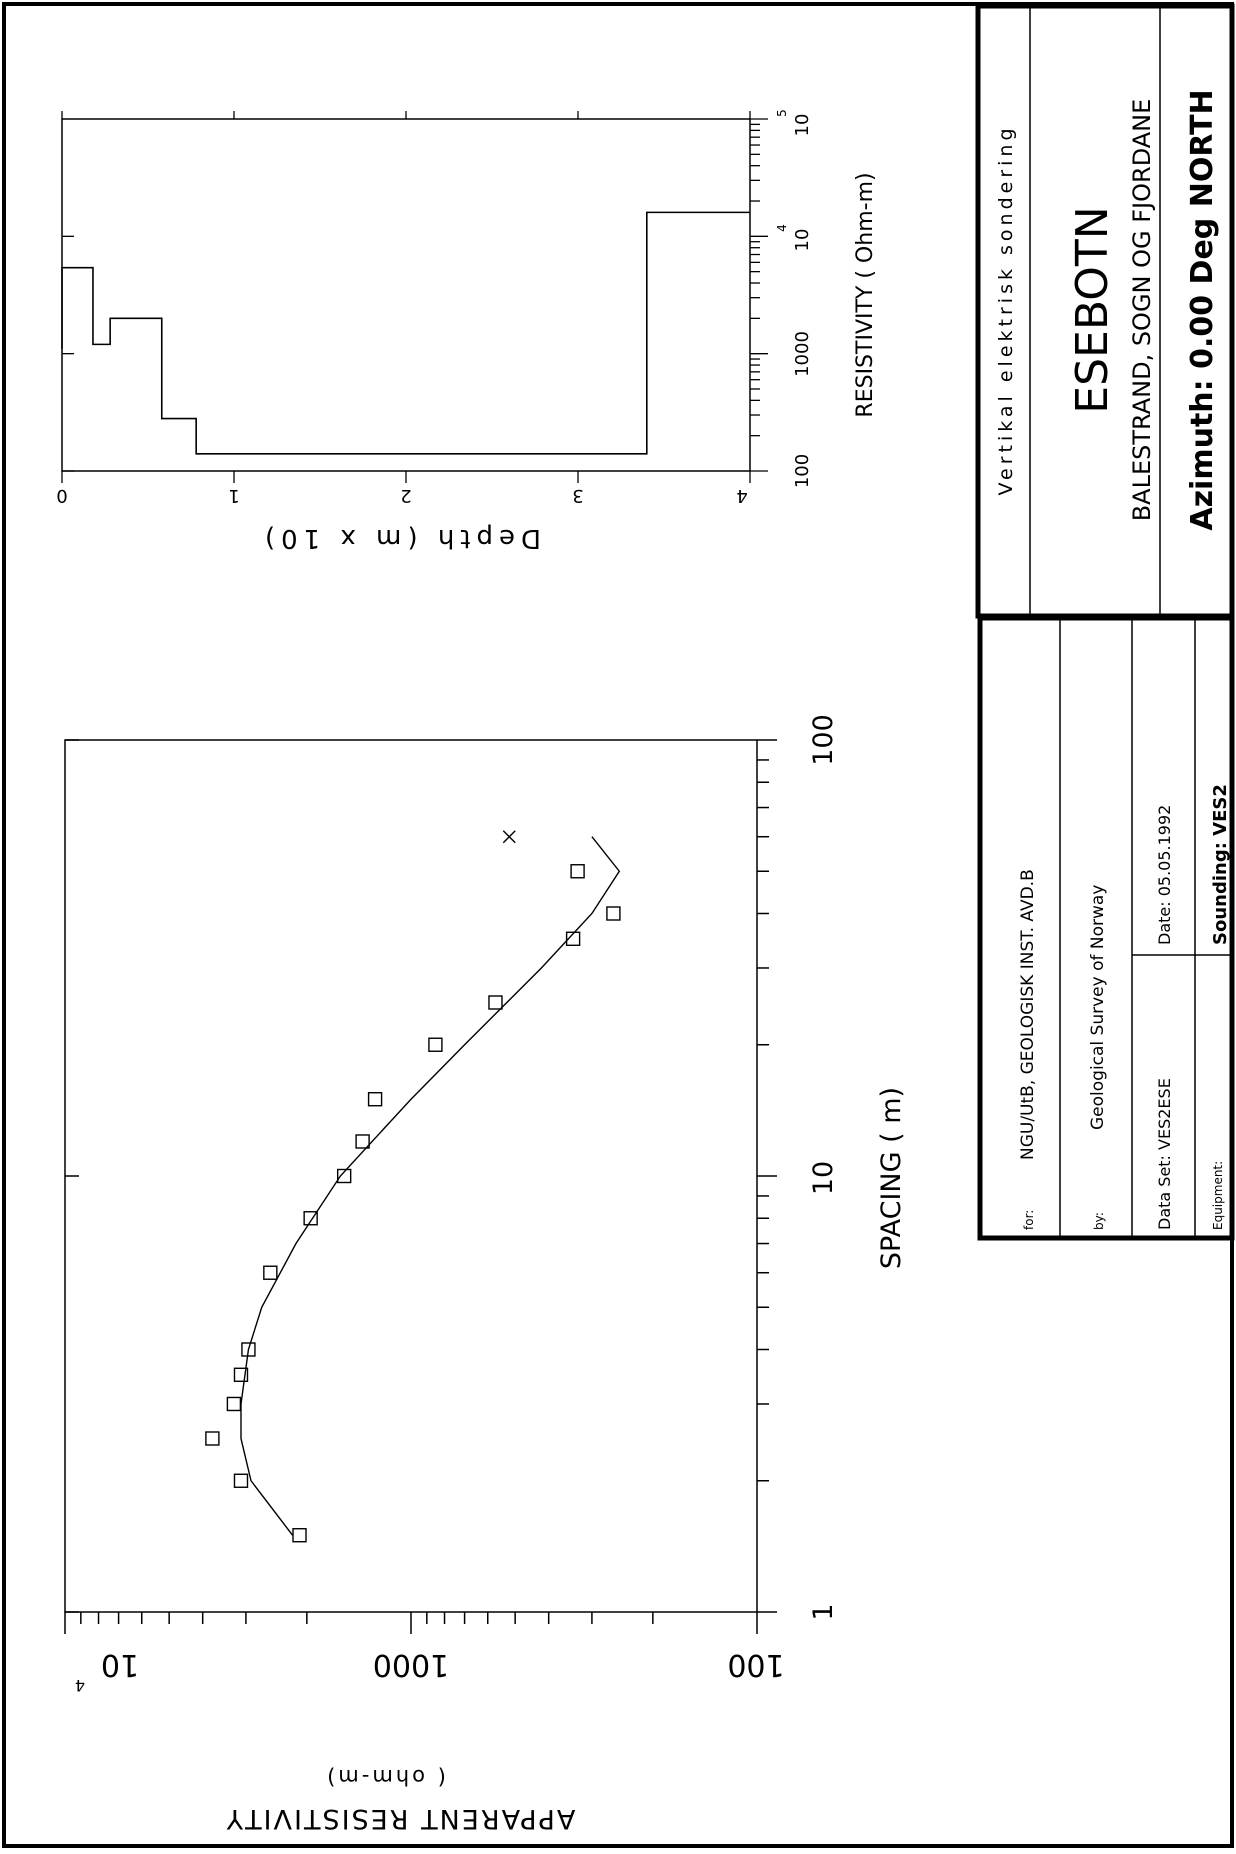 This screenshot has height=1854, width=1236. What do you see at coordinates (1142, 310) in the screenshot?
I see `site-location: BALESTRAND, SOGN OG FJORDANE` at bounding box center [1142, 310].